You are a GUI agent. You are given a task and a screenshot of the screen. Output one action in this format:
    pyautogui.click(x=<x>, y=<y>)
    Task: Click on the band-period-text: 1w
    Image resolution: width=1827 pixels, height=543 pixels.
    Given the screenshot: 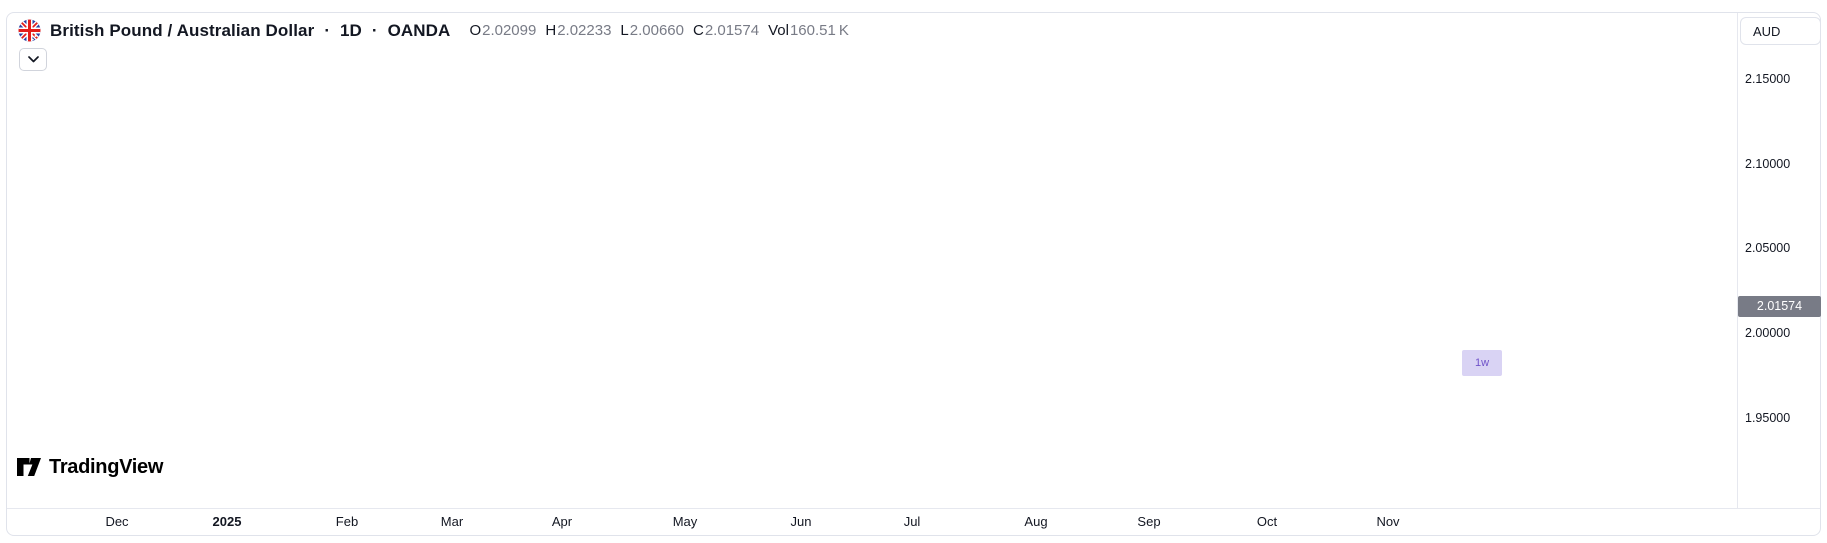 What is the action you would take?
    pyautogui.click(x=1482, y=362)
    